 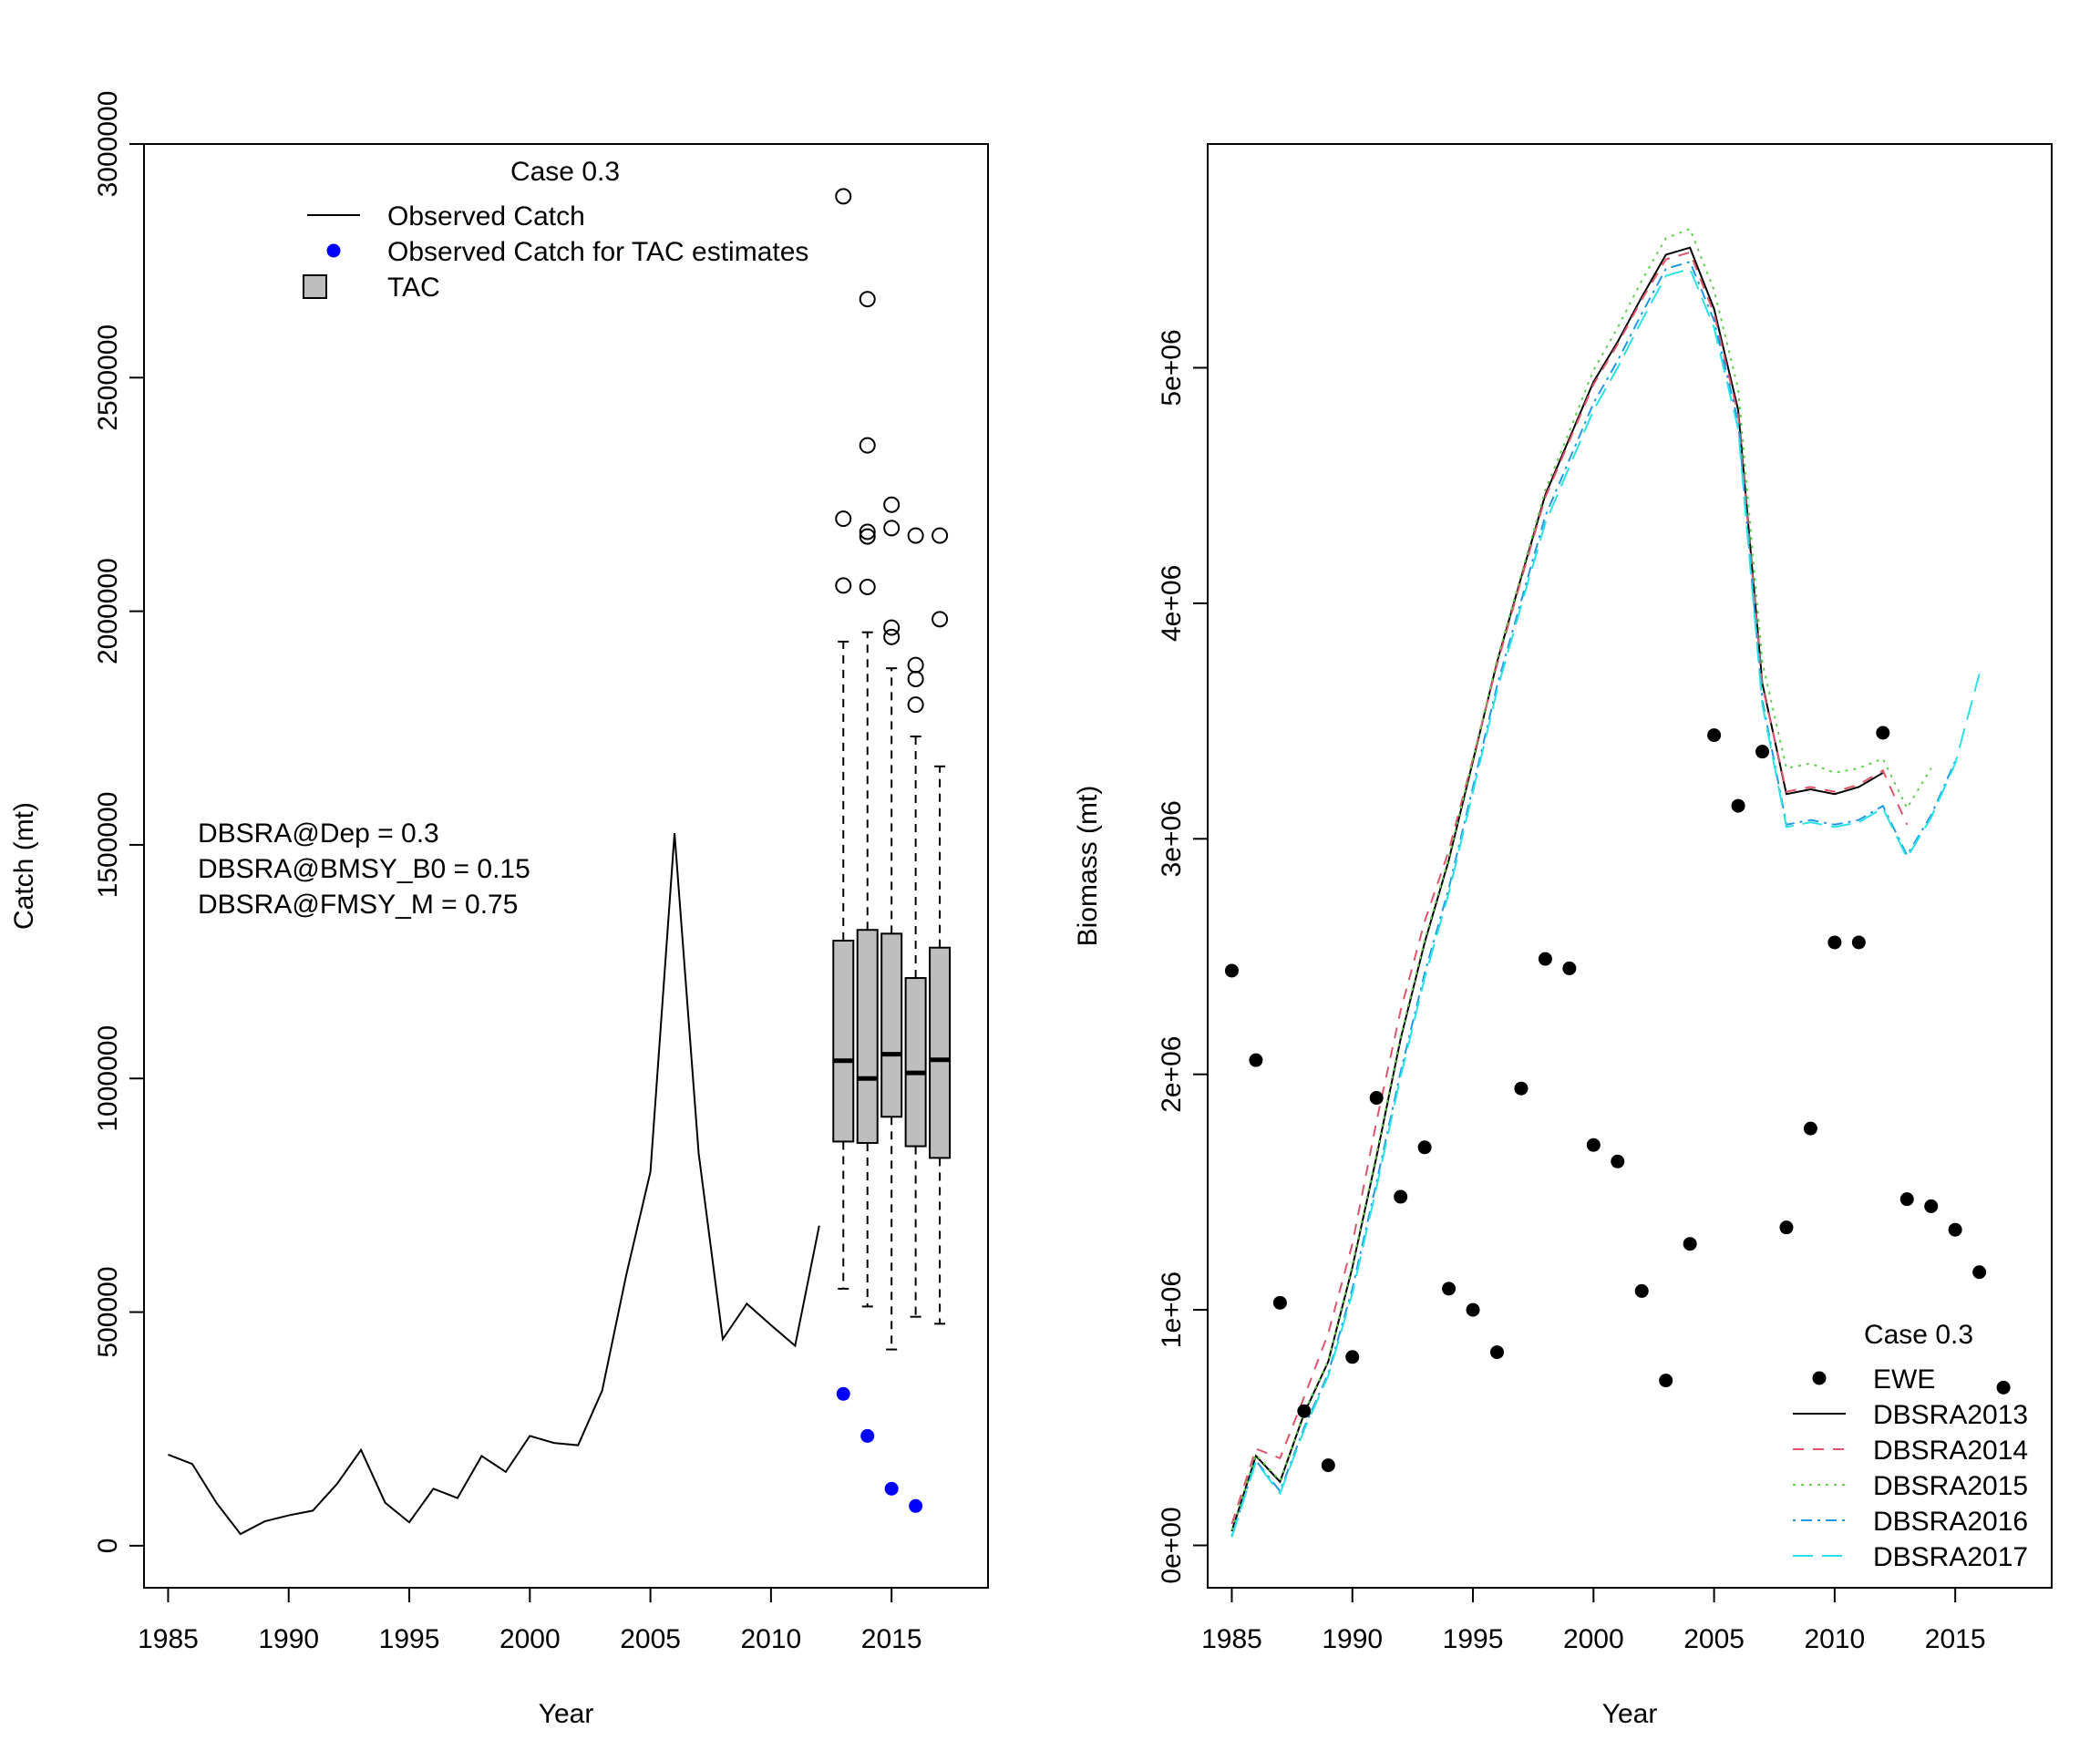 I want to click on biomass-legend-item-2016: DBSRA2016, so click(x=1951, y=1522).